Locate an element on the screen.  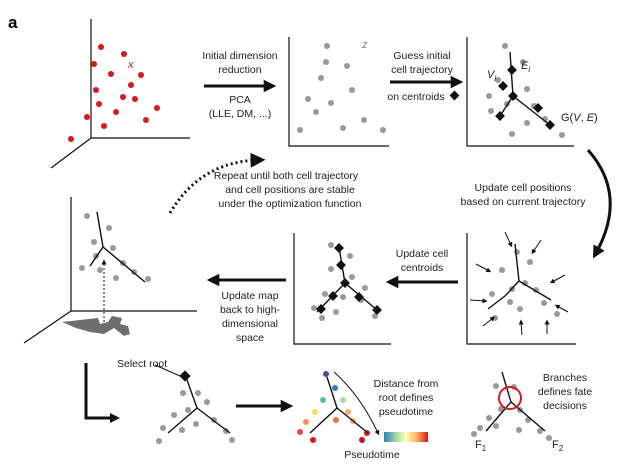
arrow-update-positions is located at coordinates (599, 204).